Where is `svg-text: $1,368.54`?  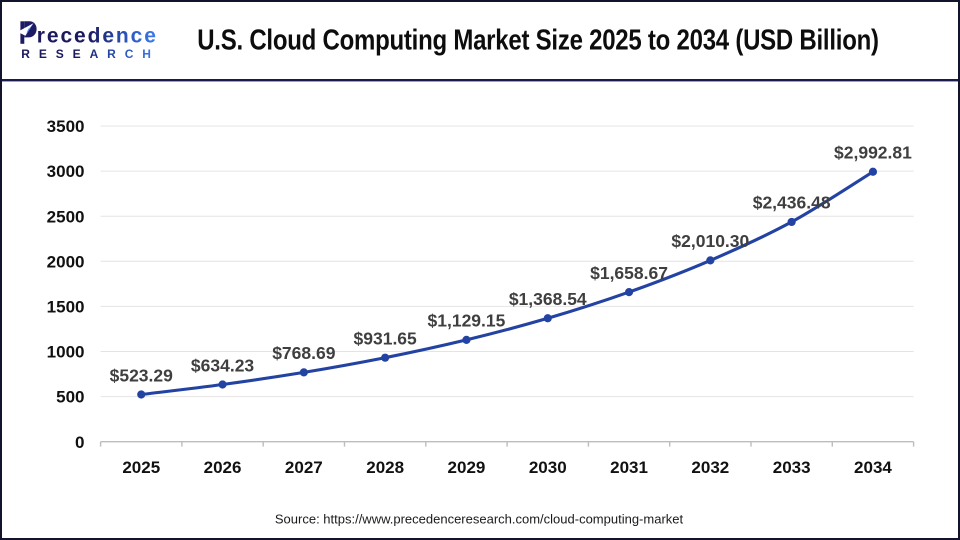 svg-text: $1,368.54 is located at coordinates (548, 299).